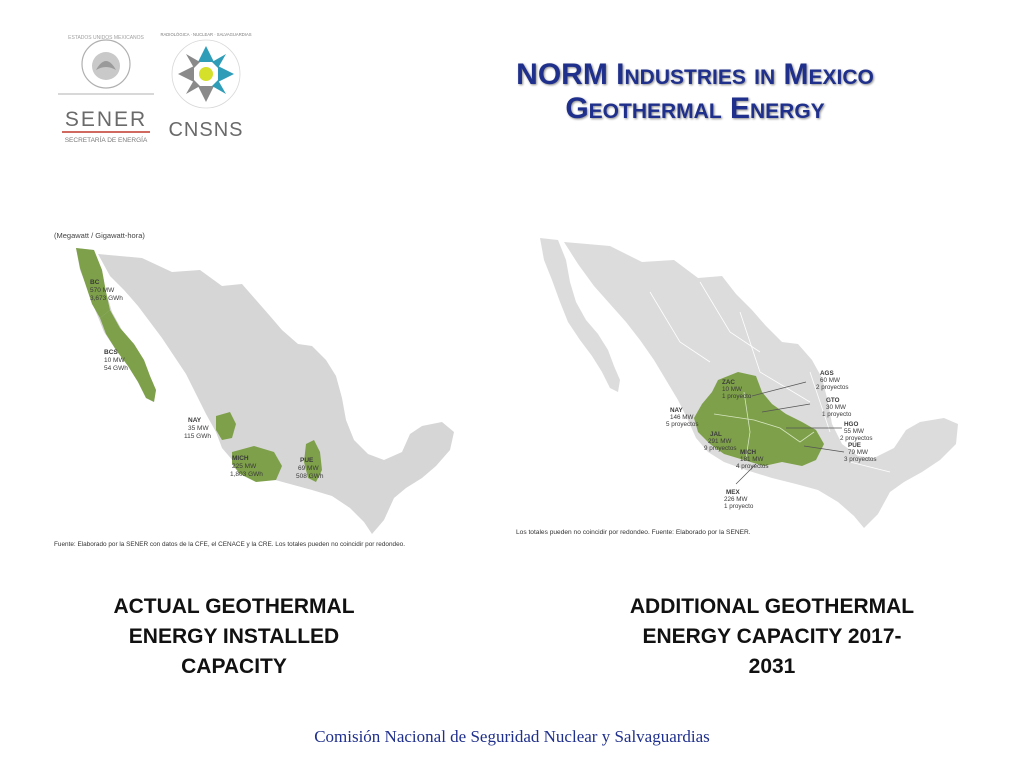 The height and width of the screenshot is (768, 1024). Describe the element at coordinates (128, 356) in the screenshot. I see `state-bcs` at that location.